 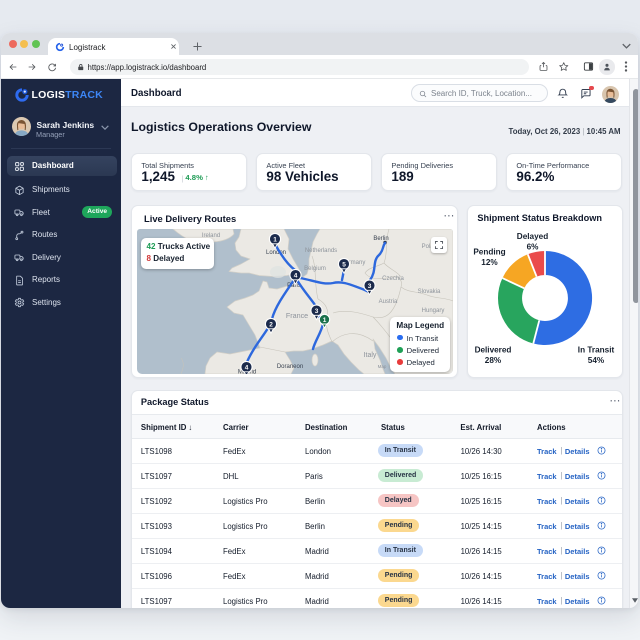 I want to click on svg-text: 12%, so click(x=489, y=262).